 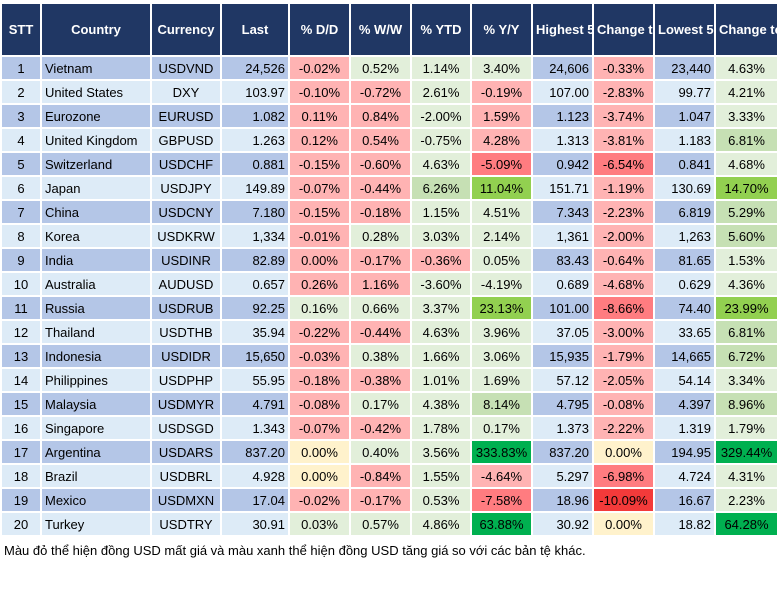 I want to click on column-header-chh: Change to H52W, so click(x=623, y=29).